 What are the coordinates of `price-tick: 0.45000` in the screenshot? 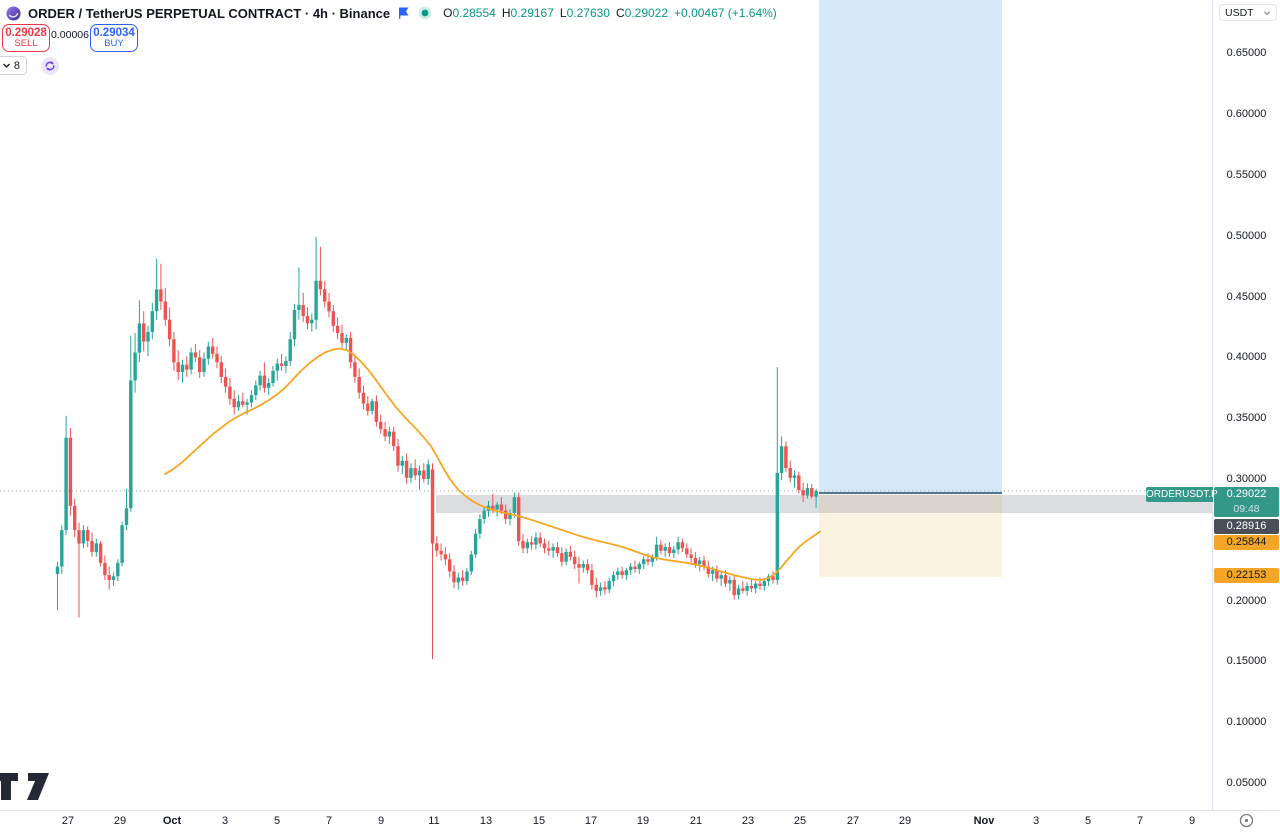 It's located at (1246, 297).